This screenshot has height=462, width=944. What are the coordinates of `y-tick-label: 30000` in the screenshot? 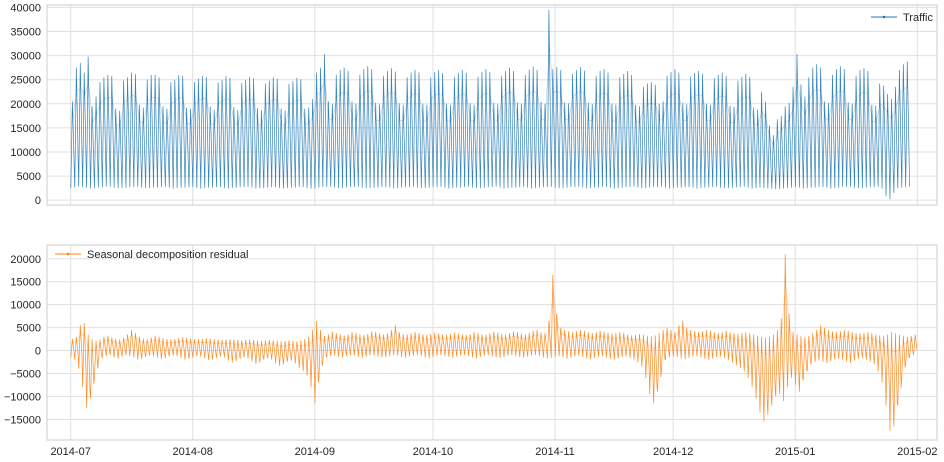 It's located at (25, 57).